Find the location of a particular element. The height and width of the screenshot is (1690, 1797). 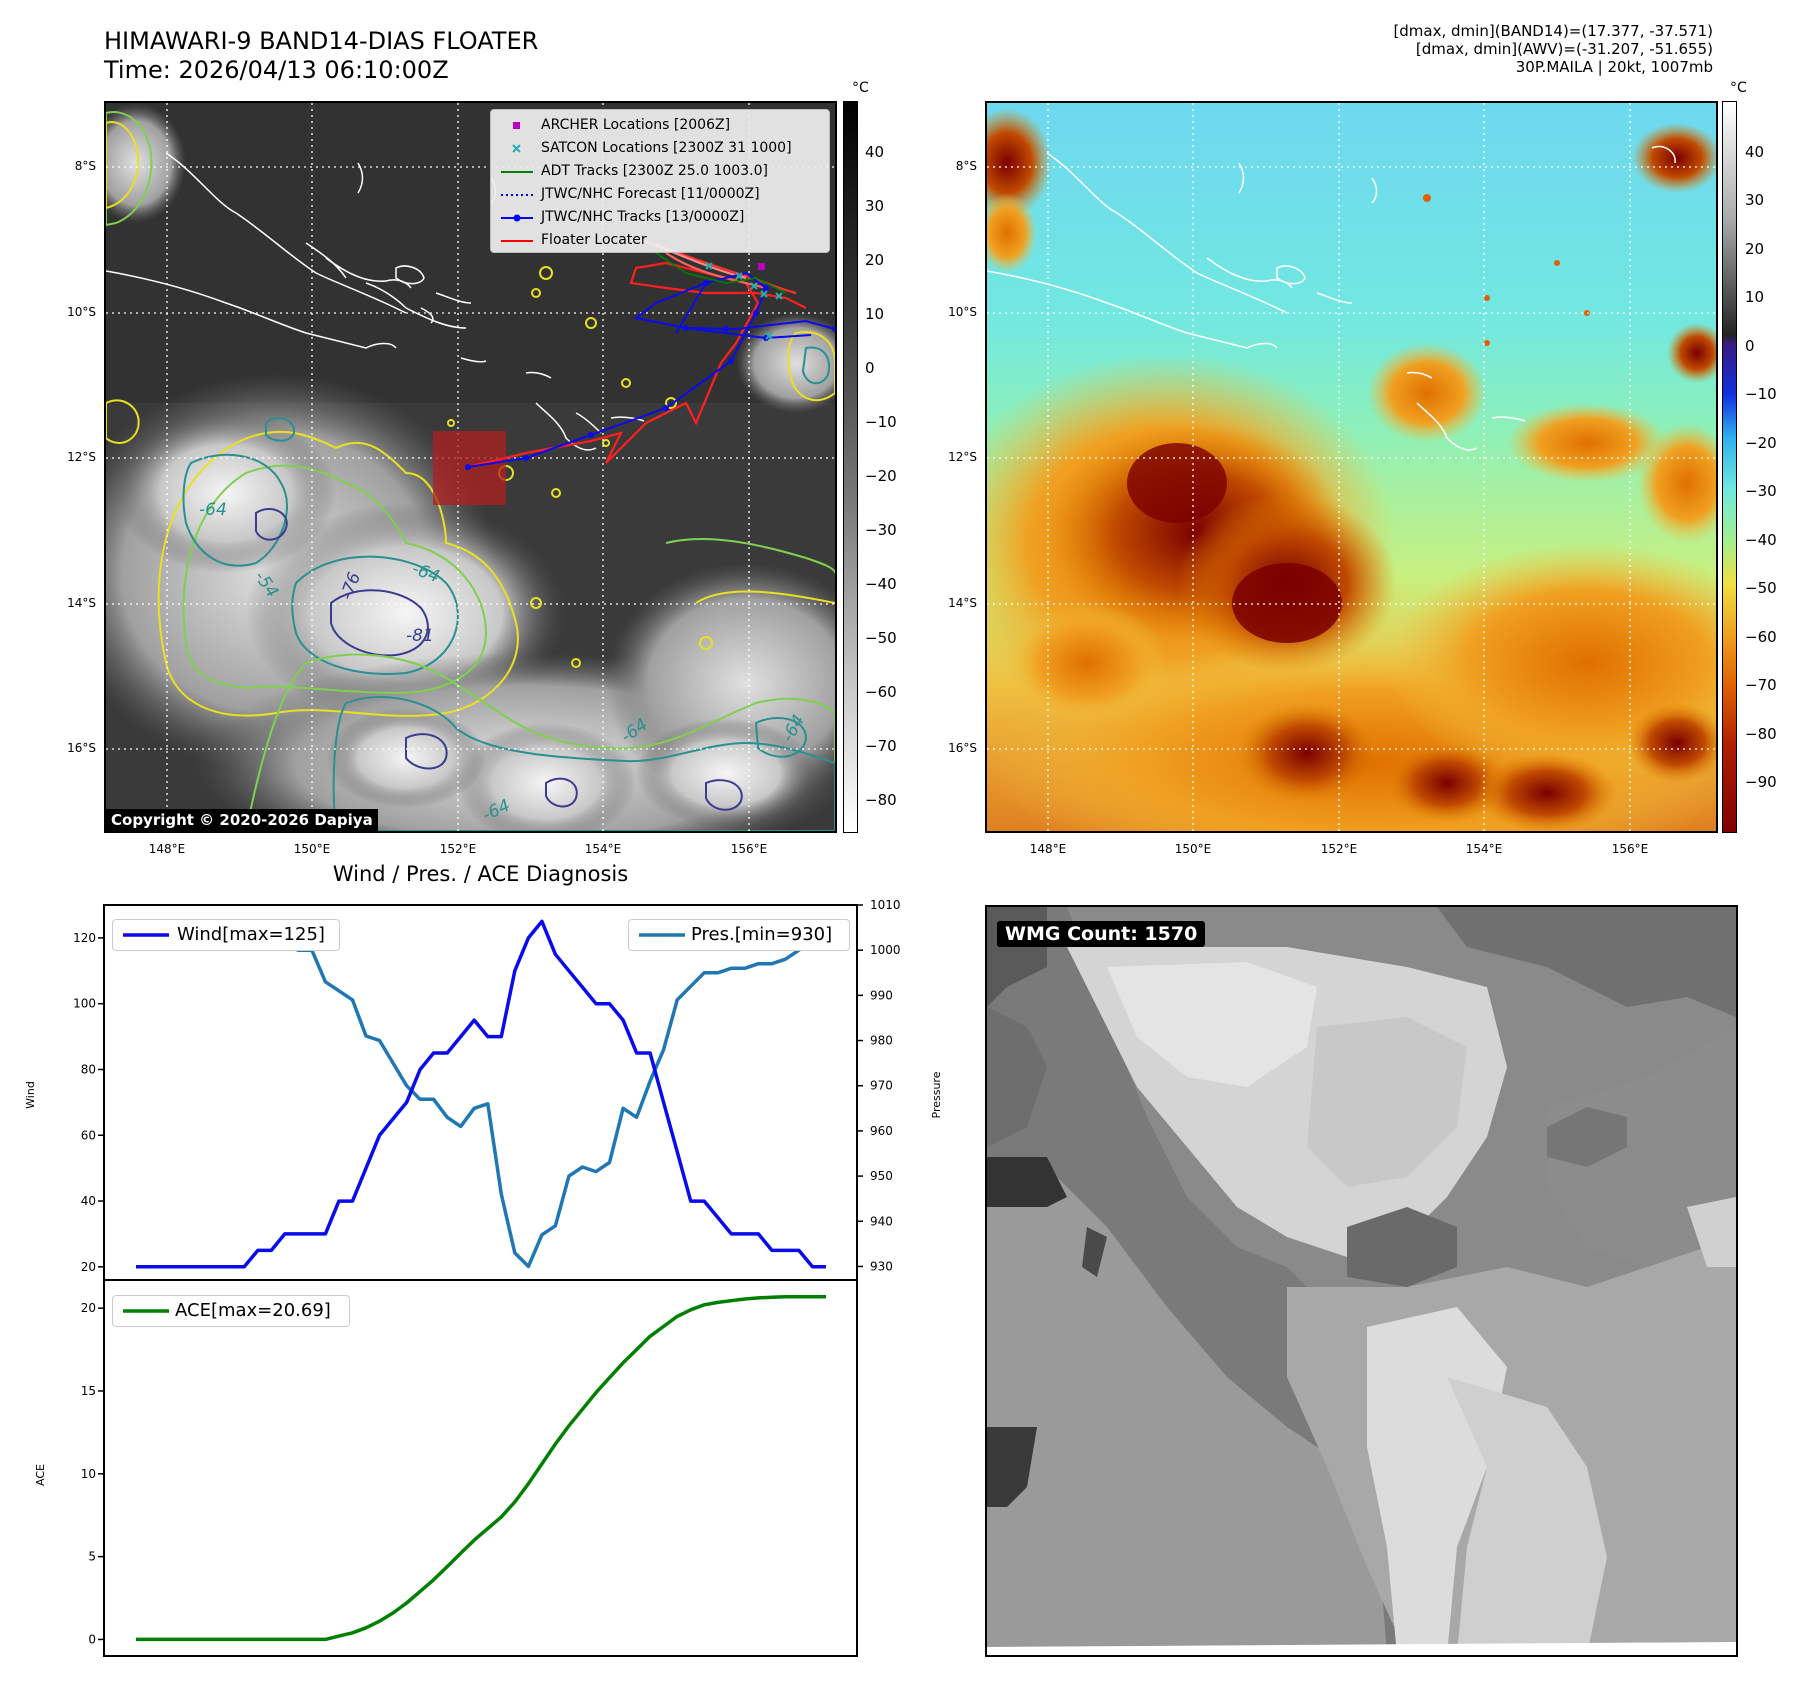

tick-label: 15 is located at coordinates (88, 1391).